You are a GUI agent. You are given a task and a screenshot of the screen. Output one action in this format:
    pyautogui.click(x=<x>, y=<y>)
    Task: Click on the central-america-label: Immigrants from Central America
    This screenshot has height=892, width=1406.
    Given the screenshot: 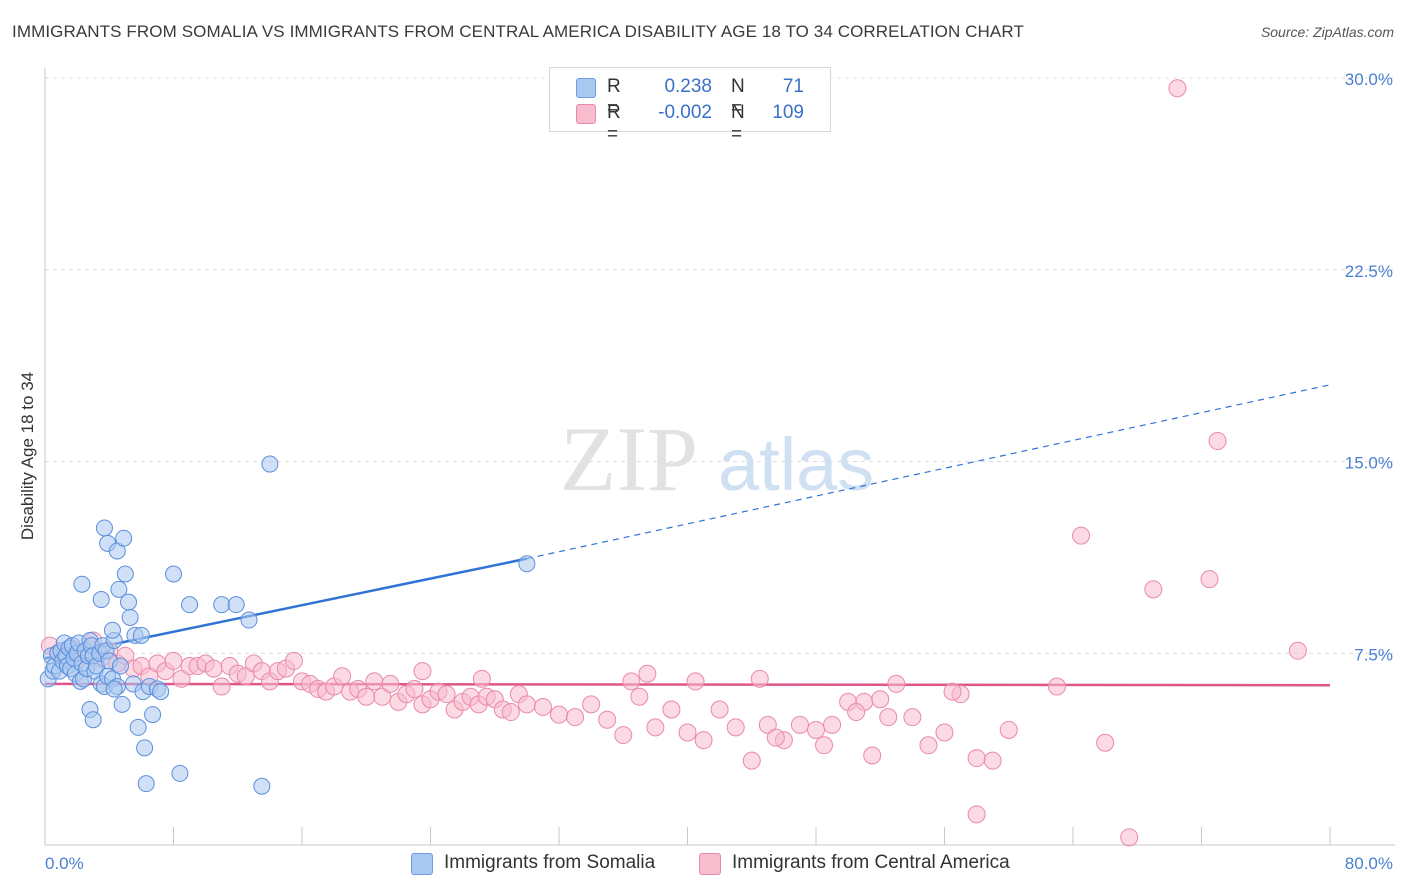 What is the action you would take?
    pyautogui.click(x=871, y=862)
    